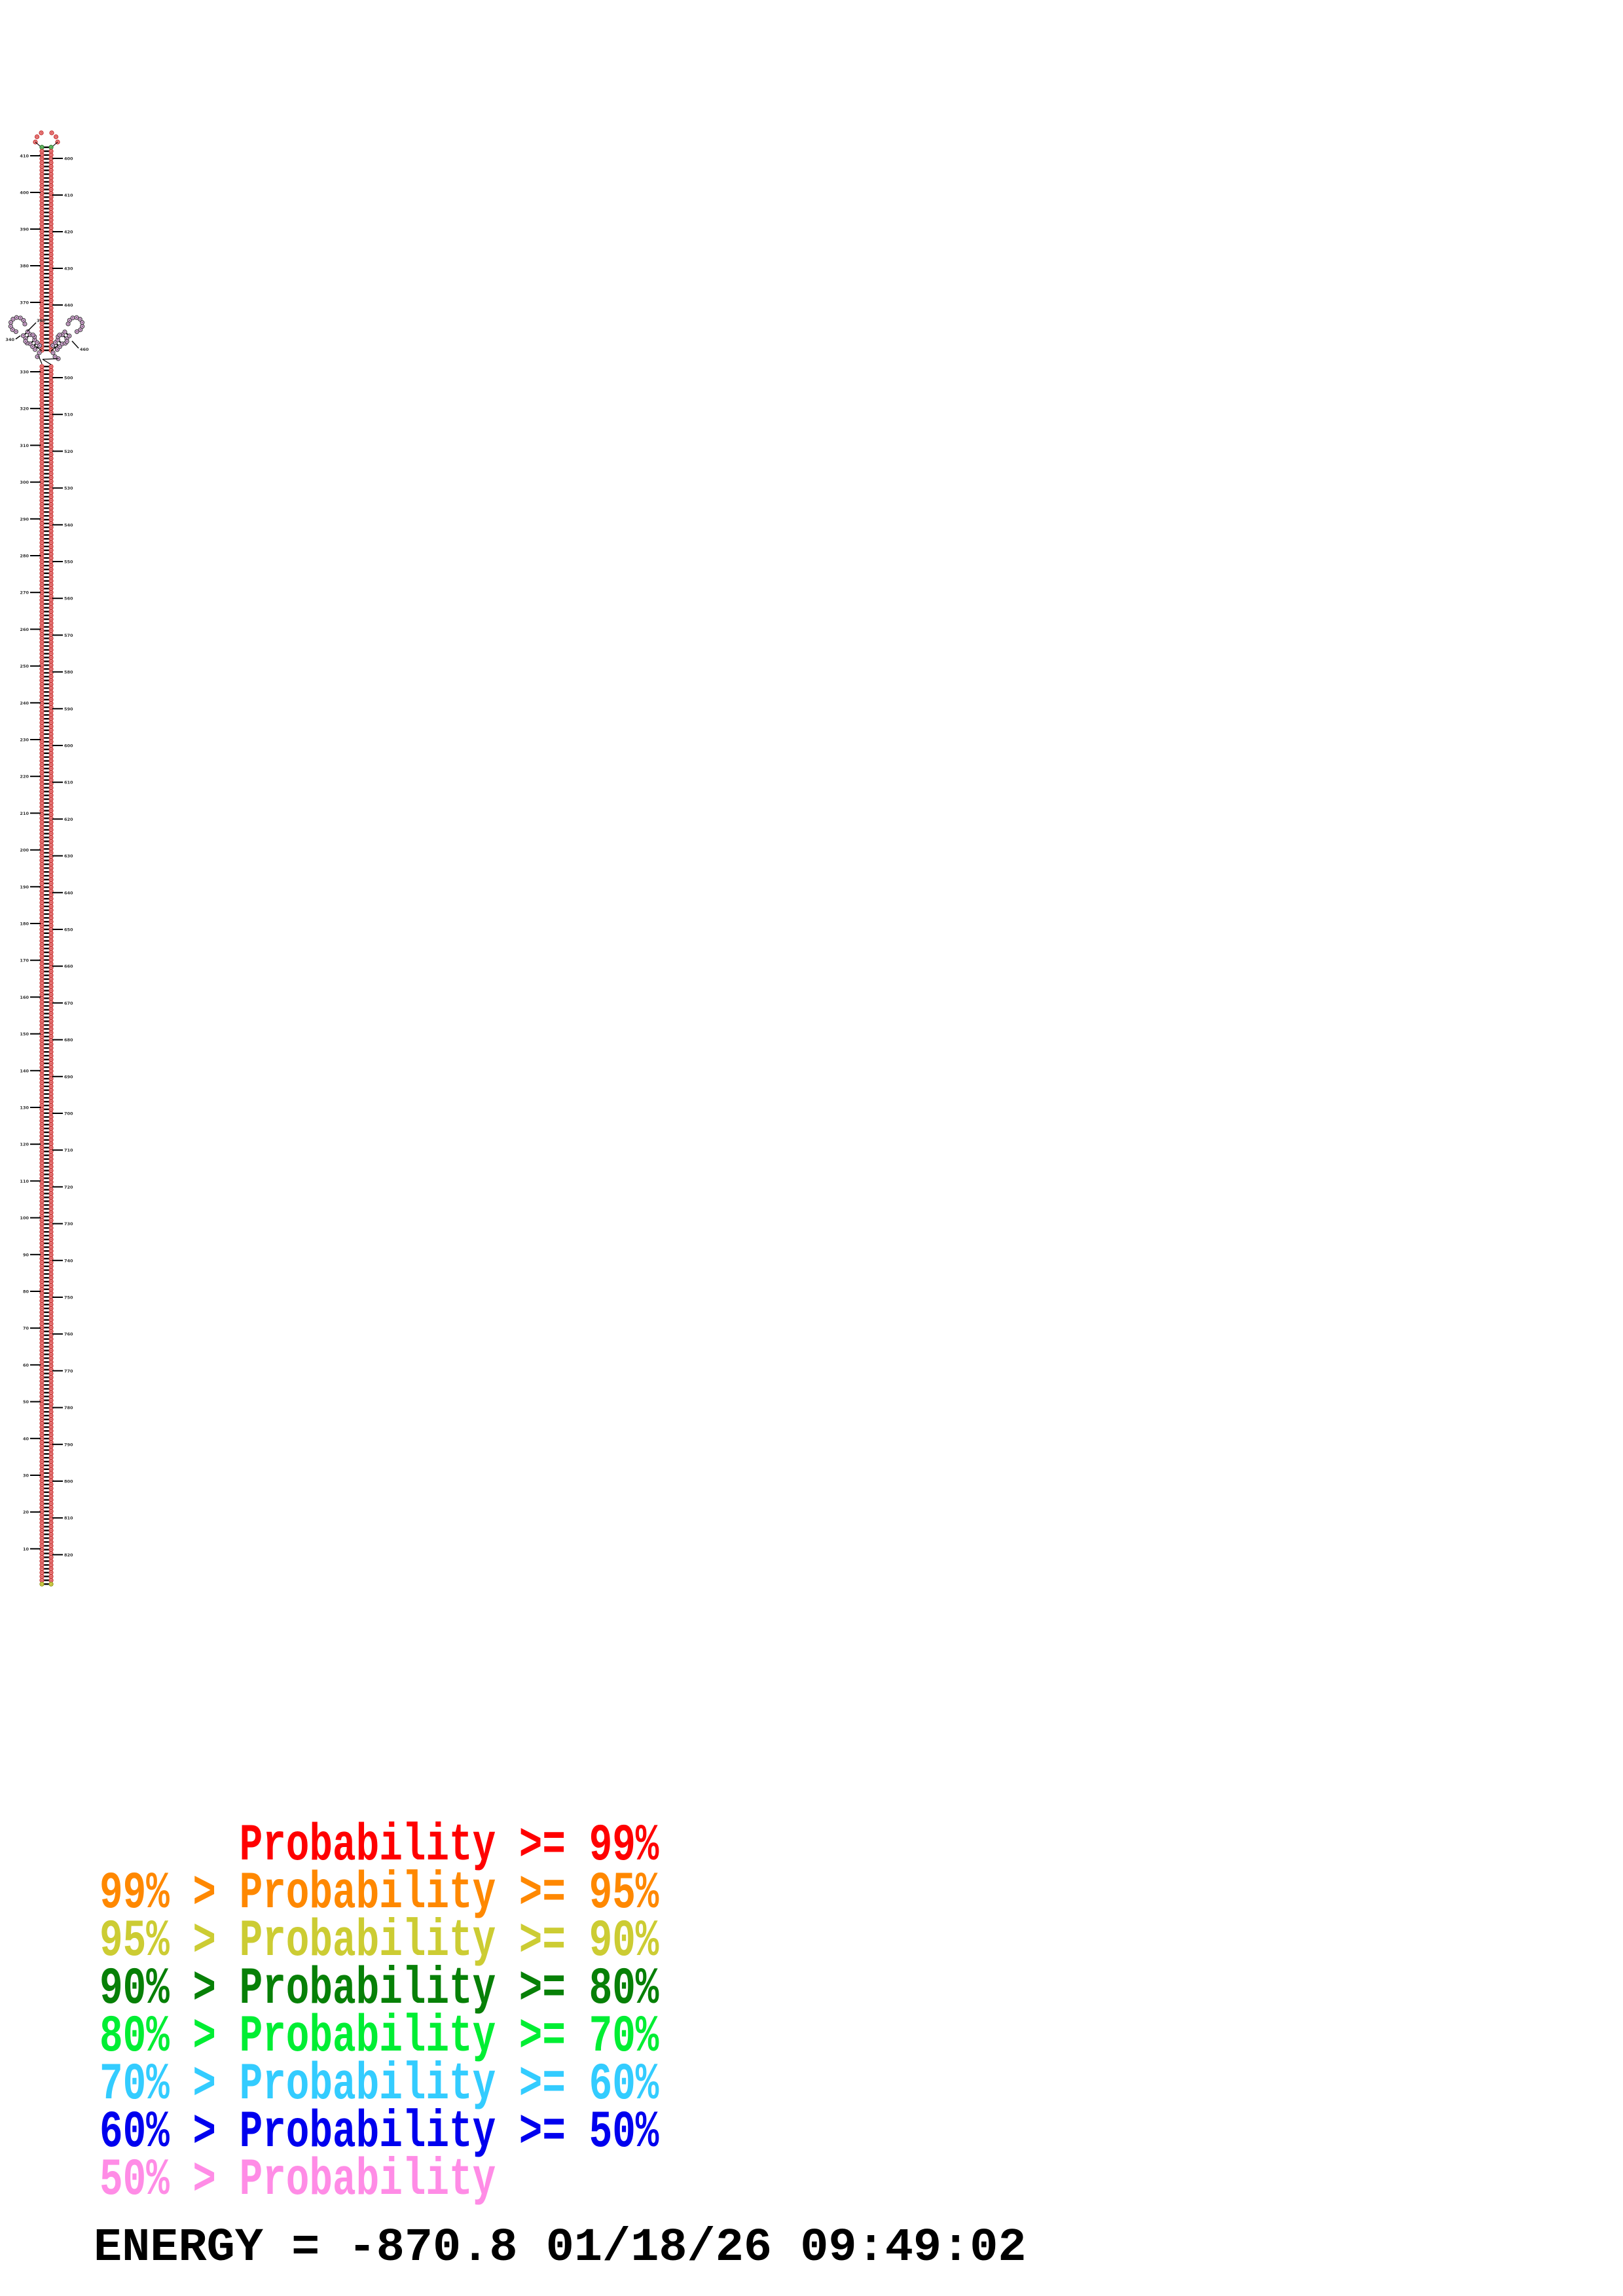  What do you see at coordinates (68, 1407) in the screenshot?
I see `tick-label: 780` at bounding box center [68, 1407].